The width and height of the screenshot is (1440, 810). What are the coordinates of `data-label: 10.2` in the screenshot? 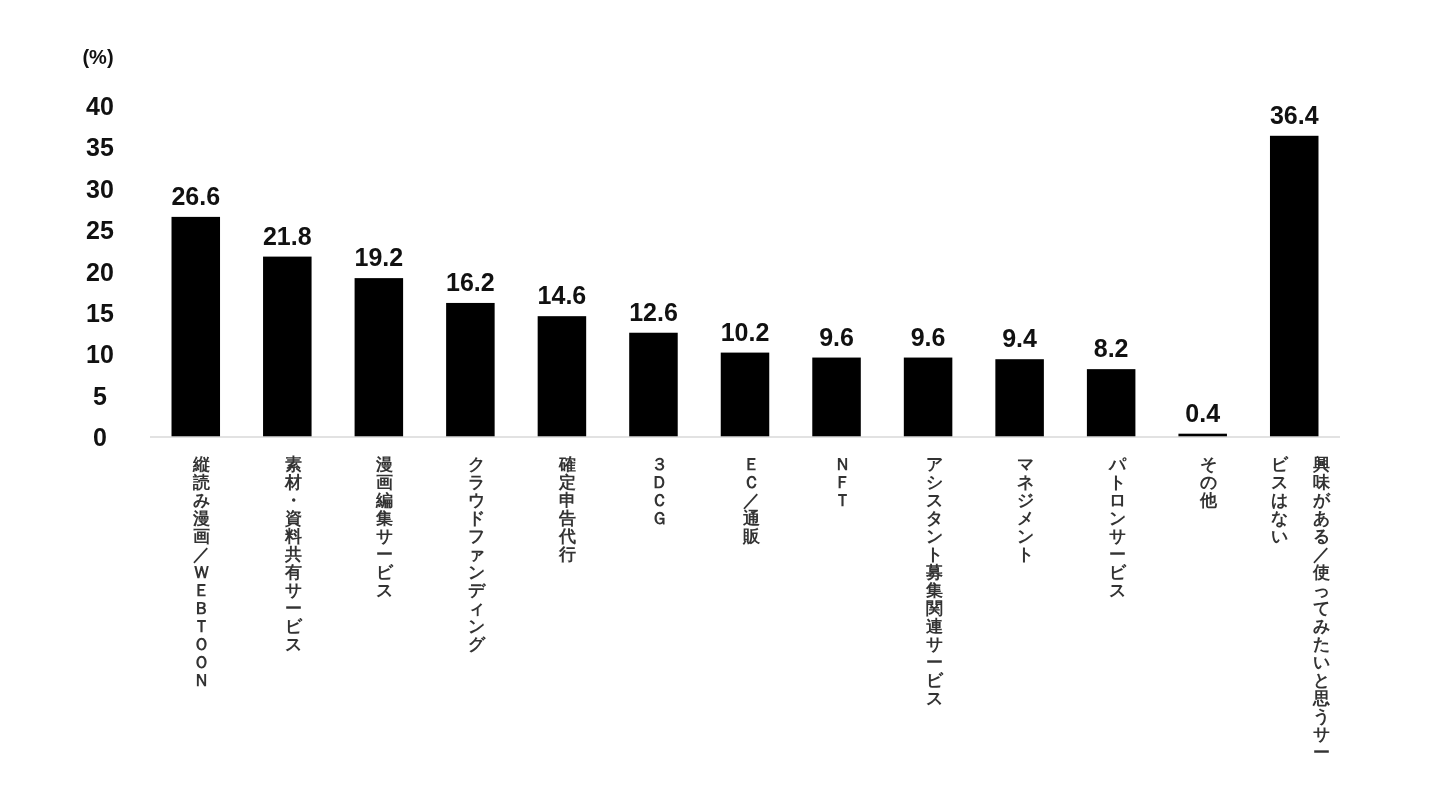 It's located at (745, 331).